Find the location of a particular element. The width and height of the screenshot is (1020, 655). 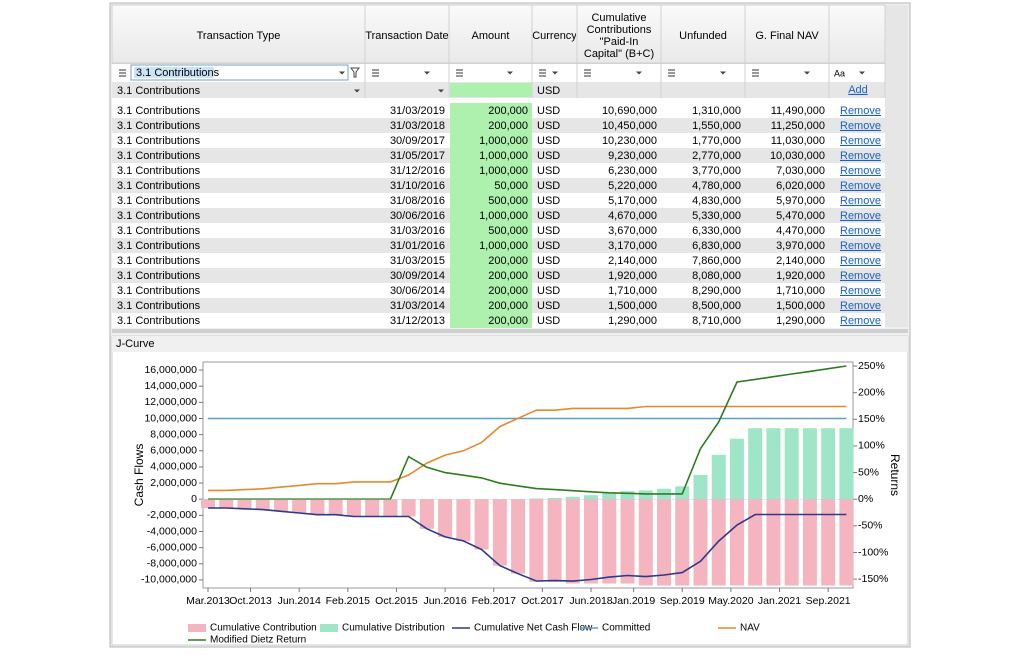

legend-label: NAV is located at coordinates (750, 628).